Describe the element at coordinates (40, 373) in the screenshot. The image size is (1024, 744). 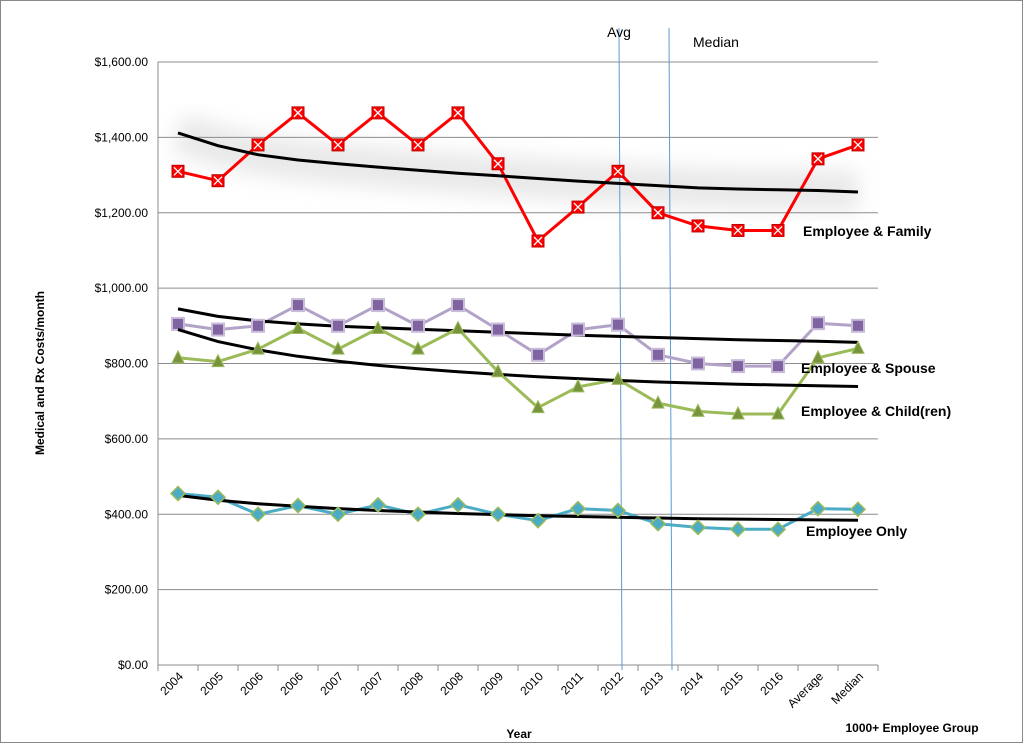
I see `y-axis-title: Medical and Rx Costs/month` at that location.